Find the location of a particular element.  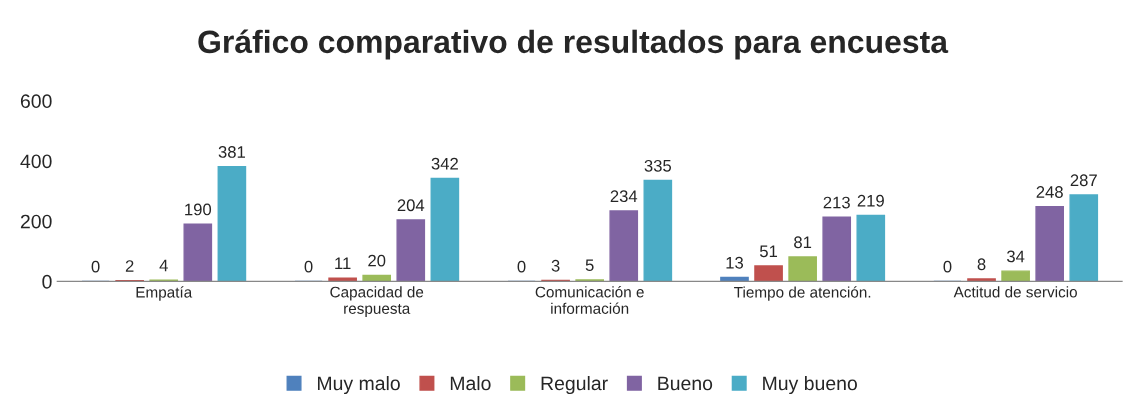

data-label: 342 is located at coordinates (444, 163).